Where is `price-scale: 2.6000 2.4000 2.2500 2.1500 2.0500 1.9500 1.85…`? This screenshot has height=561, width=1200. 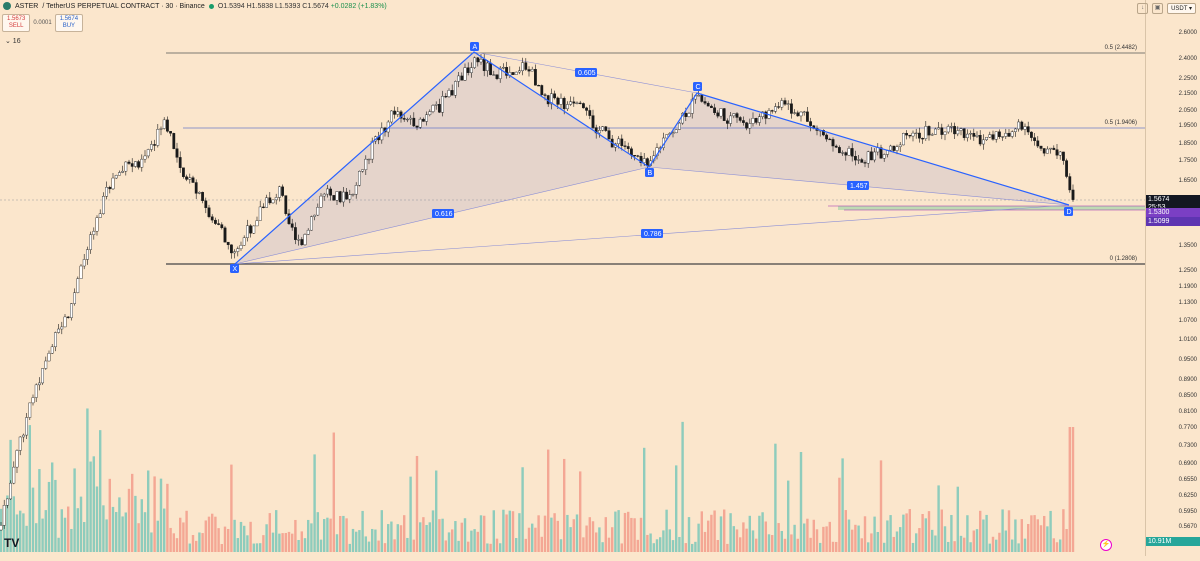 price-scale: 2.6000 2.4000 2.2500 2.1500 2.0500 1.9500 1.85… is located at coordinates (1172, 278).